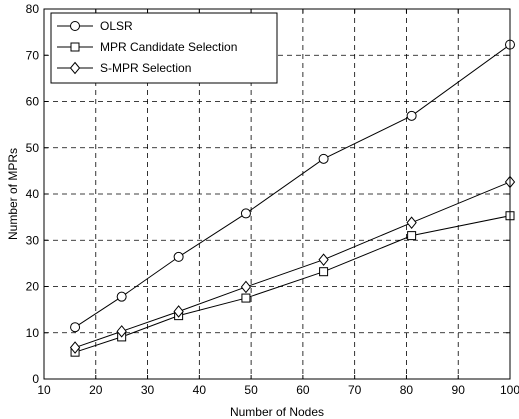 This screenshot has width=519, height=419. What do you see at coordinates (35, 379) in the screenshot?
I see `y-tick-label: 0` at bounding box center [35, 379].